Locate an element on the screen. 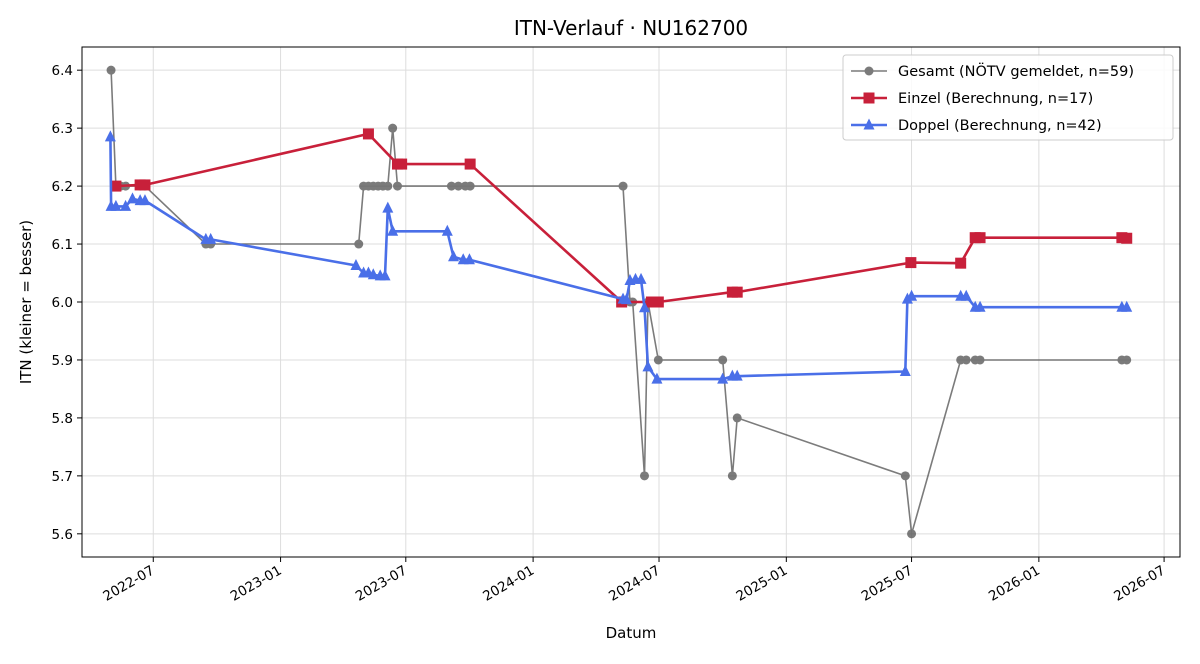 The width and height of the screenshot is (1200, 664). legend-label: Einzel (Berechnung, n=17) is located at coordinates (995, 99).